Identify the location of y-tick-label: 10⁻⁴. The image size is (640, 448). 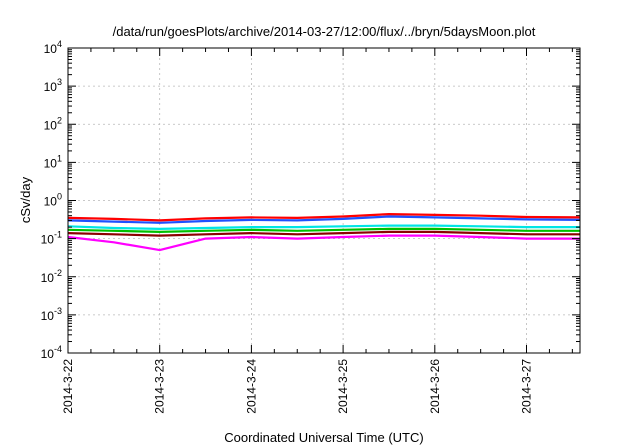
(51, 352).